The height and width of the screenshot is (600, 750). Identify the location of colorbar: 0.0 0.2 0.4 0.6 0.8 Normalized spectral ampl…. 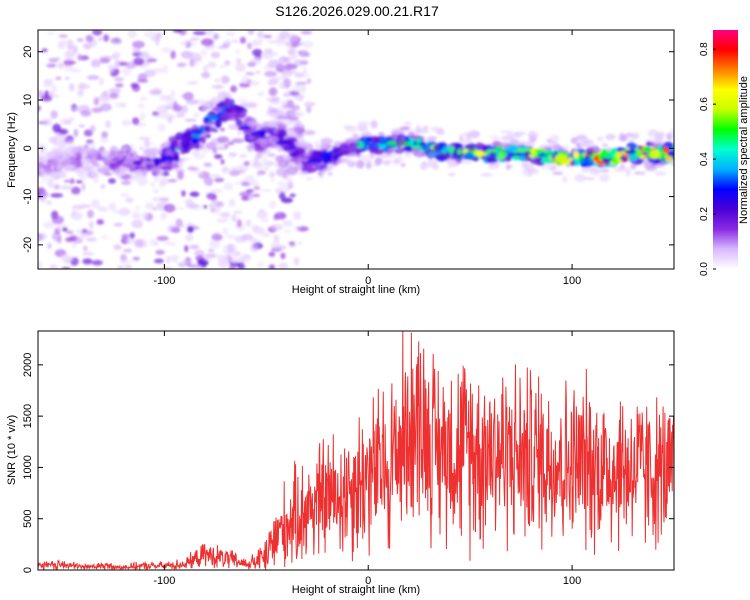
(724, 153).